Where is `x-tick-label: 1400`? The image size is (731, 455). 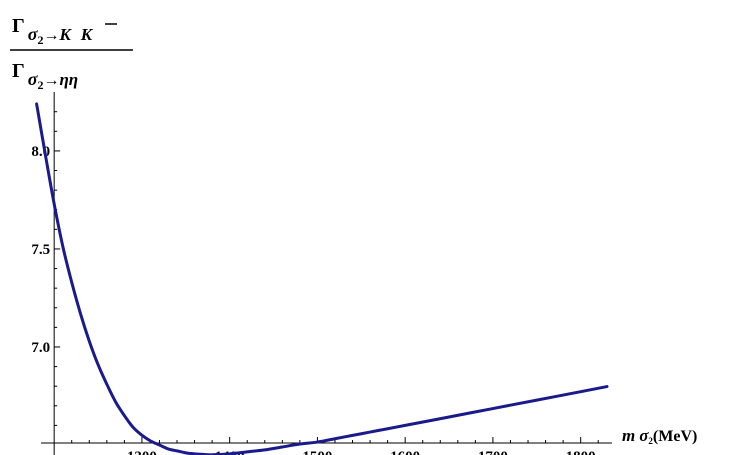 x-tick-label: 1400 is located at coordinates (230, 452).